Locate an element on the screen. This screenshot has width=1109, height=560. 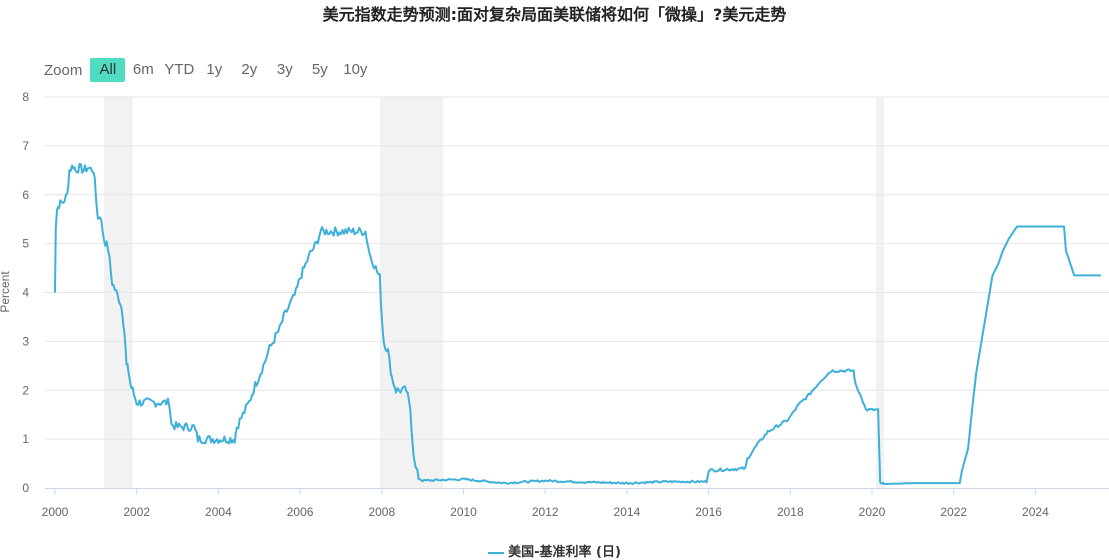
x-tick-label-2012: 2012 is located at coordinates (545, 512).